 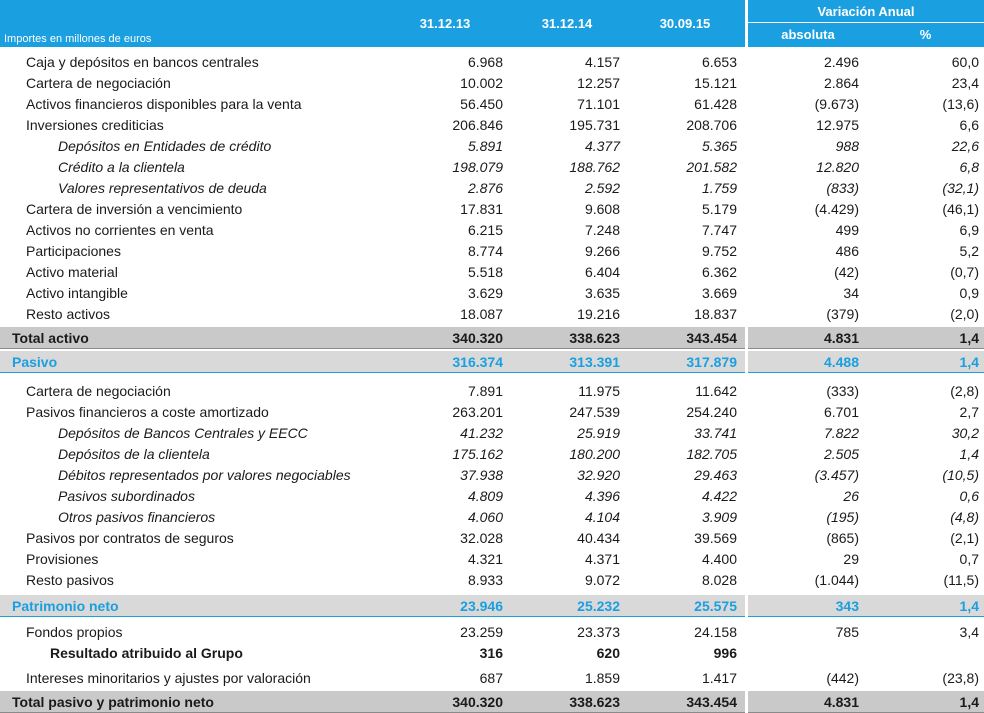 What do you see at coordinates (481, 104) in the screenshot?
I see `value-2013: 56.450` at bounding box center [481, 104].